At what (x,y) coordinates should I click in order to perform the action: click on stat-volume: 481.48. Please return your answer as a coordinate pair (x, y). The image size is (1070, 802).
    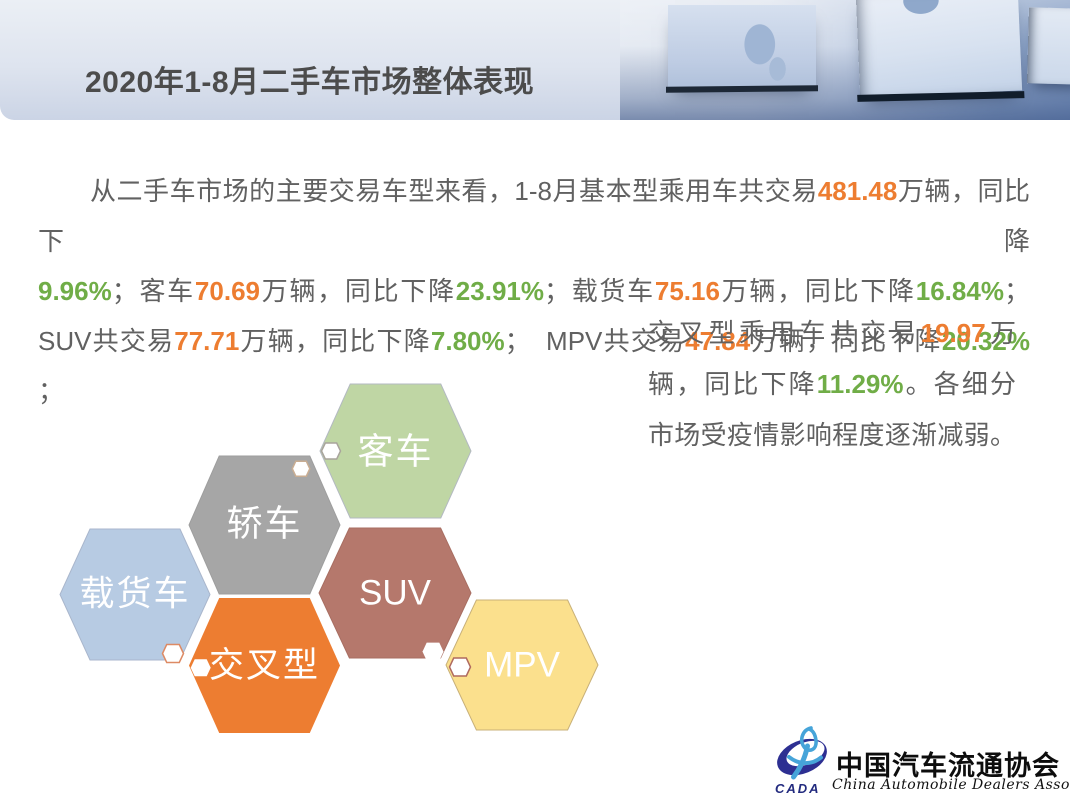
    Looking at the image, I should click on (857, 191).